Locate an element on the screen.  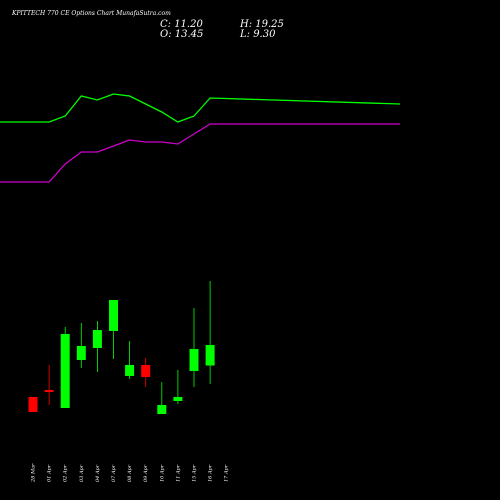
x-tick-label: 16 Apr is located at coordinates (211, 473).